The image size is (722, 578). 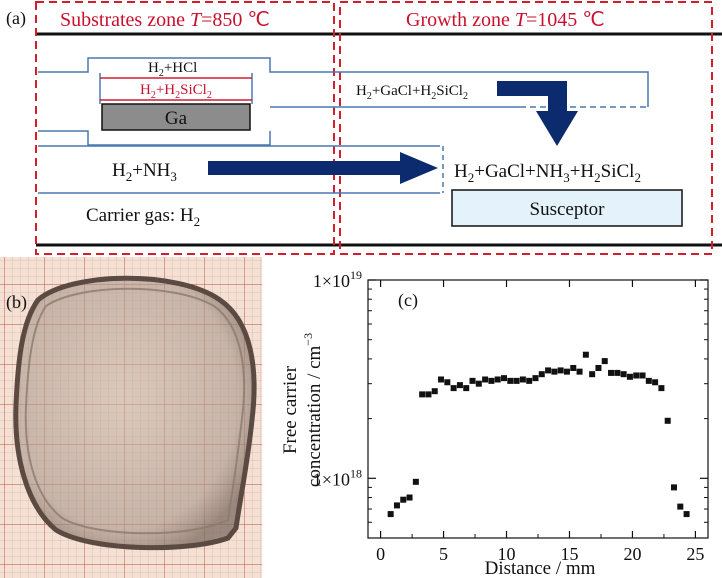 What do you see at coordinates (505, 20) in the screenshot?
I see `growth-zone-title: Growth zone T=1045 ℃` at bounding box center [505, 20].